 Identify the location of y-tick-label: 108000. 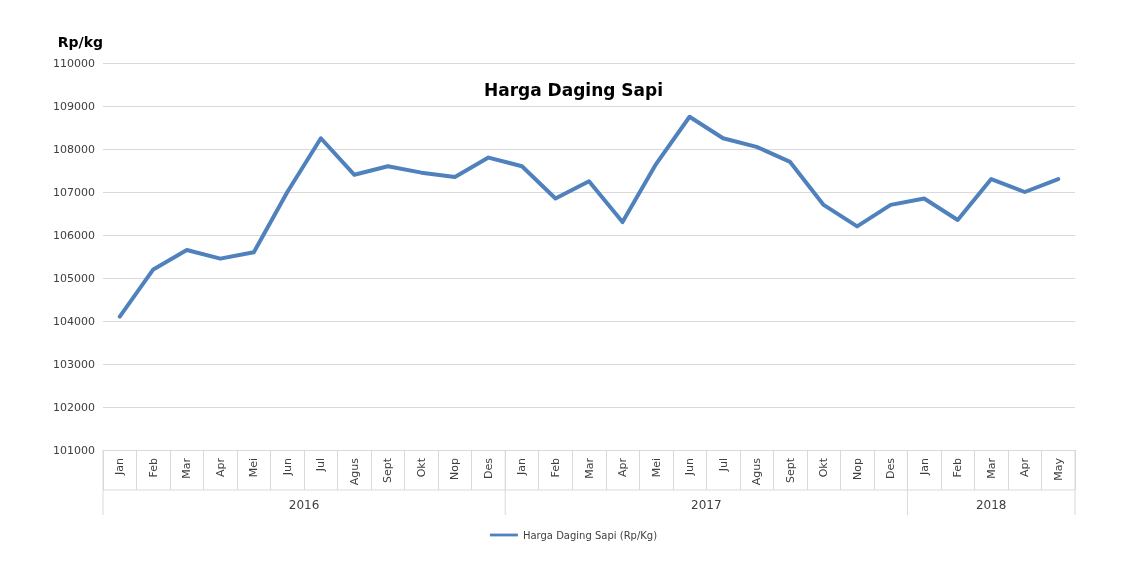
(74, 149).